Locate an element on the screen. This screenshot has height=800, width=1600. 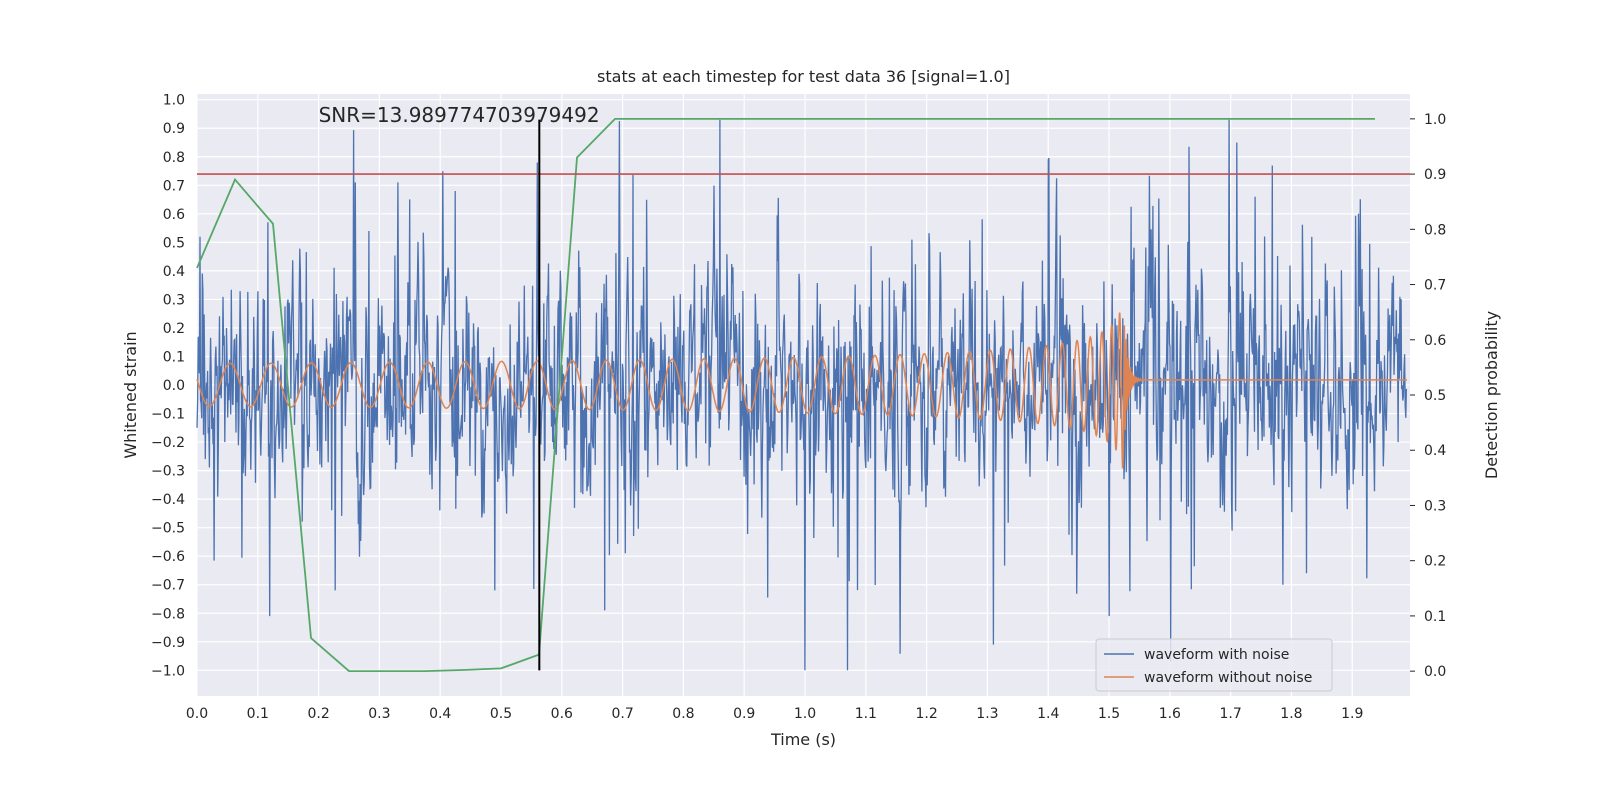
y-right-tick-label: 0.4 is located at coordinates (1435, 451).